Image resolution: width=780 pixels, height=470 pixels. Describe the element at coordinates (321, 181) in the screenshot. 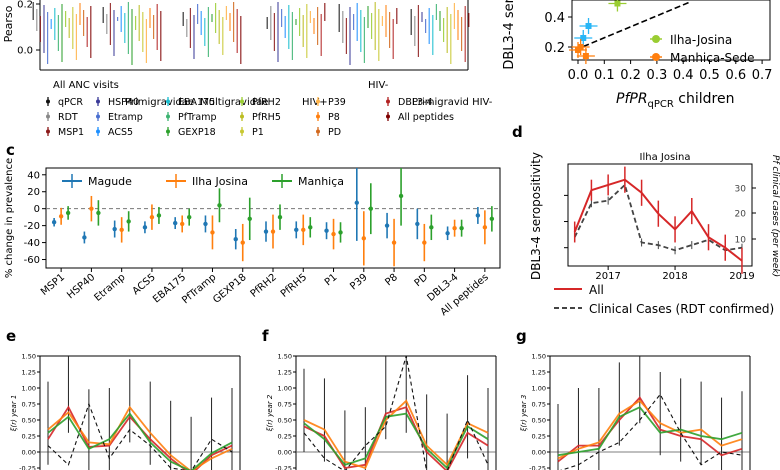

I see `legend-label-manhica: Manhiça` at that location.